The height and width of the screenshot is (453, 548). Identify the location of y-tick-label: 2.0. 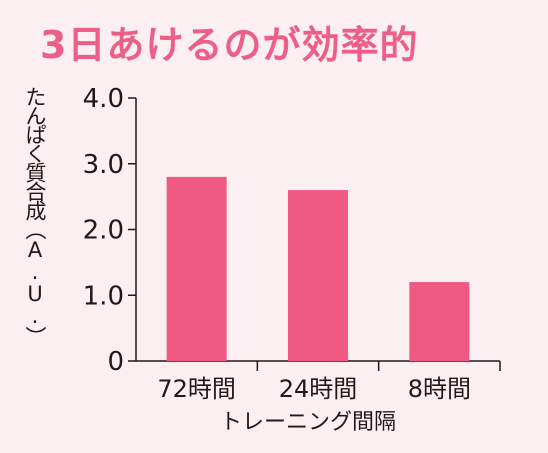
(103, 231).